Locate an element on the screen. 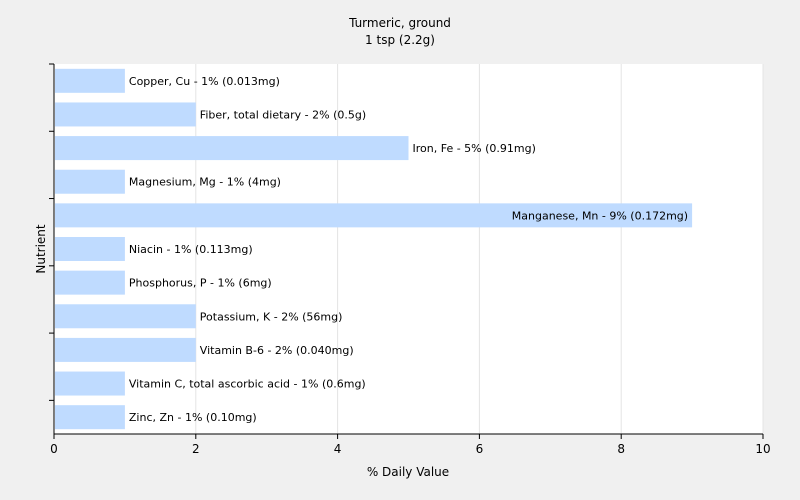 This screenshot has width=800, height=500. bar-label: Phosphorus, P - 1% (6mg) is located at coordinates (200, 283).